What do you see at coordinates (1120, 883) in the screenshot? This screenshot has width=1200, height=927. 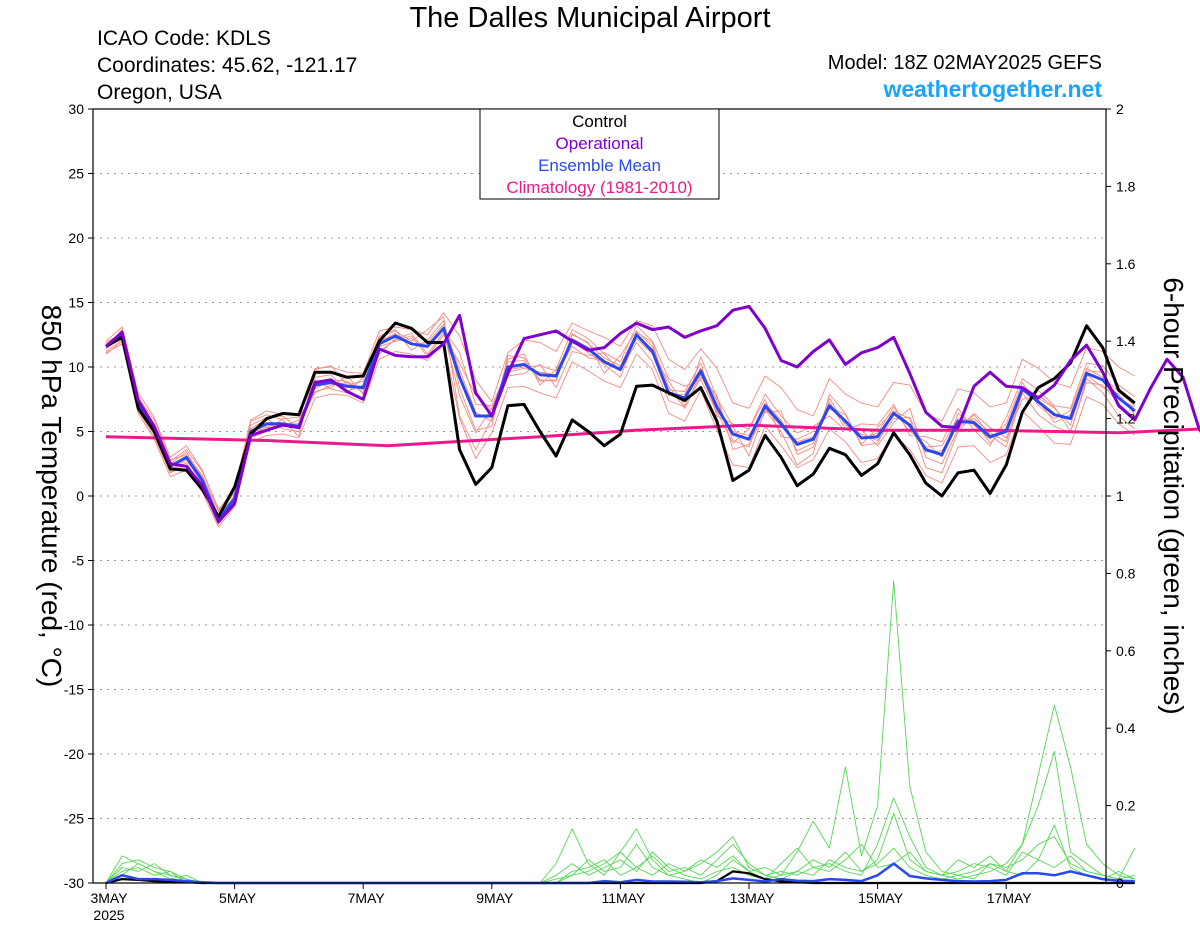 I see `y2-tick-label: 0` at bounding box center [1120, 883].